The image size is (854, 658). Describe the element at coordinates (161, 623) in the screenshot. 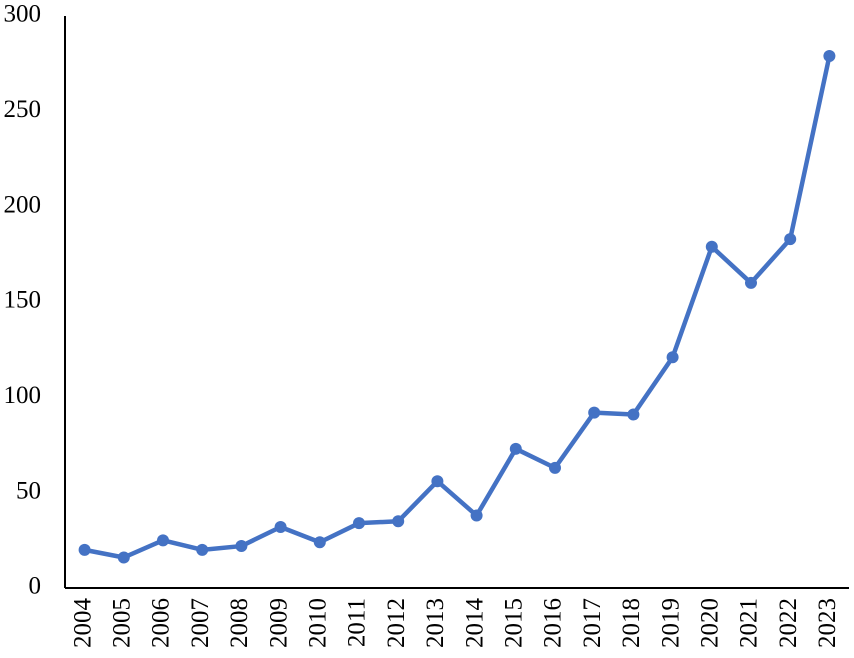

I see `x-tick-label: 2006` at that location.